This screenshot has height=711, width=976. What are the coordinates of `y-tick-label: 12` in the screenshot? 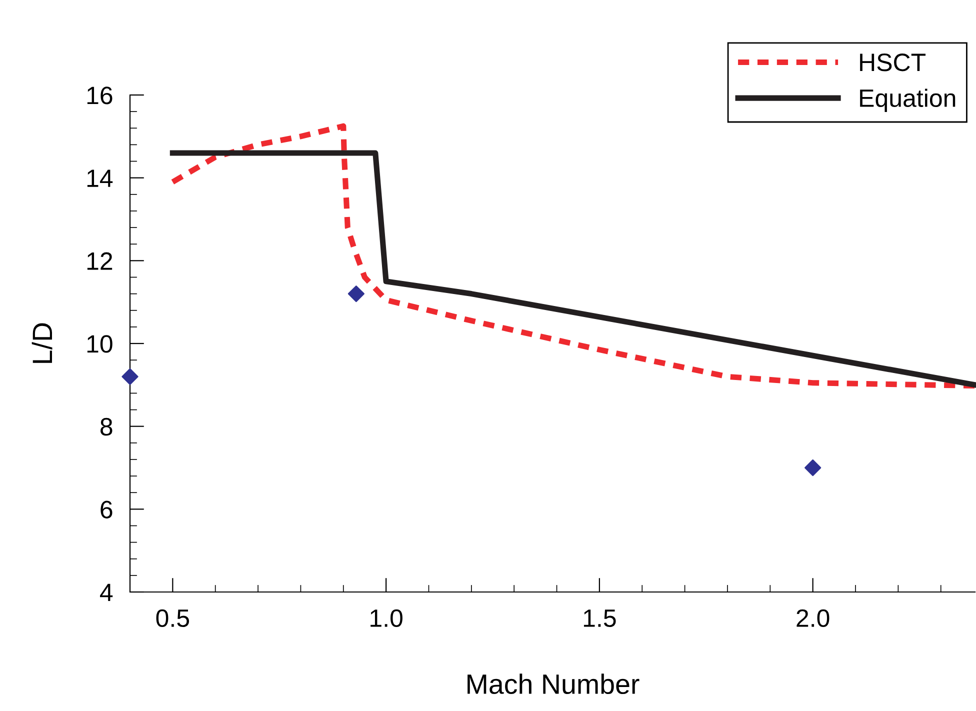 It's located at (99, 261).